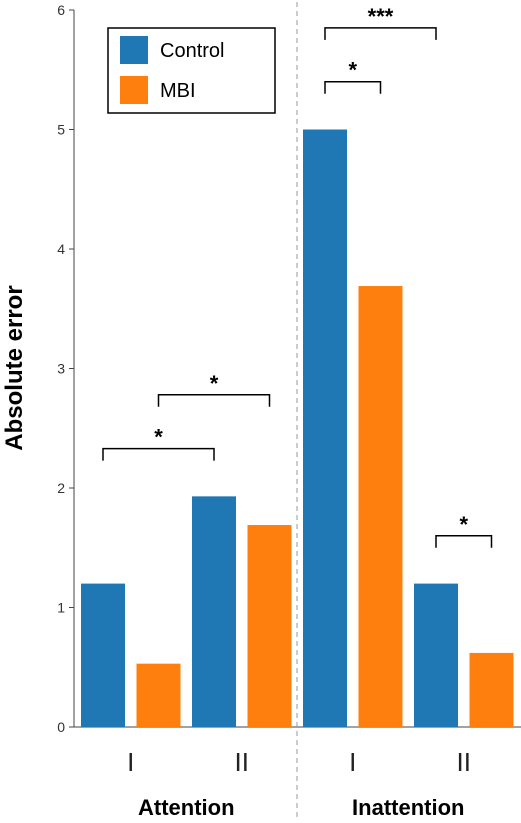 The height and width of the screenshot is (823, 521). I want to click on legend: Control MBI, so click(191, 70).